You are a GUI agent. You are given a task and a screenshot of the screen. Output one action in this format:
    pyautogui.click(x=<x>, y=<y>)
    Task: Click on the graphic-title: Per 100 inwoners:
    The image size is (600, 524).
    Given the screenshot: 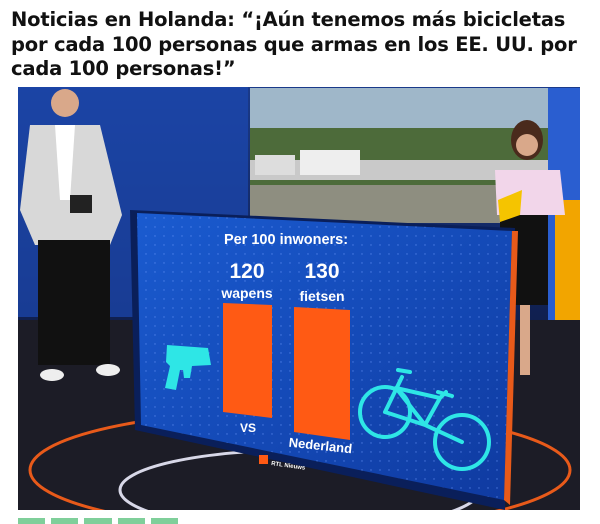 What is the action you would take?
    pyautogui.click(x=286, y=240)
    